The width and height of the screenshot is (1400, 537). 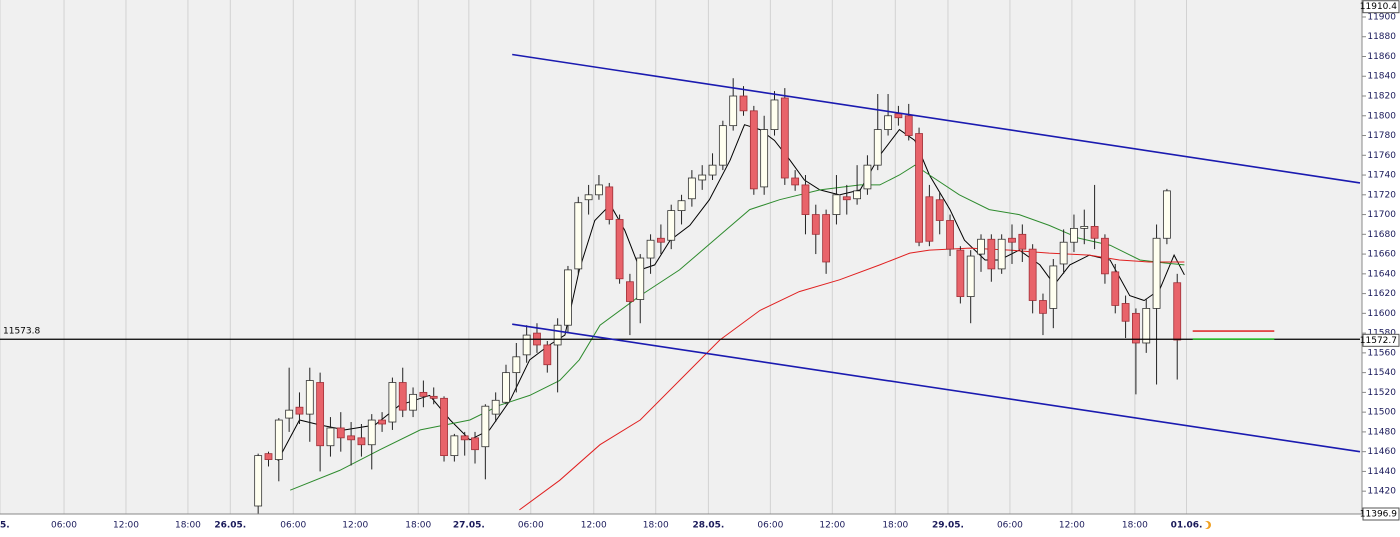 I want to click on x-tick-label: 28.05., so click(x=708, y=526).